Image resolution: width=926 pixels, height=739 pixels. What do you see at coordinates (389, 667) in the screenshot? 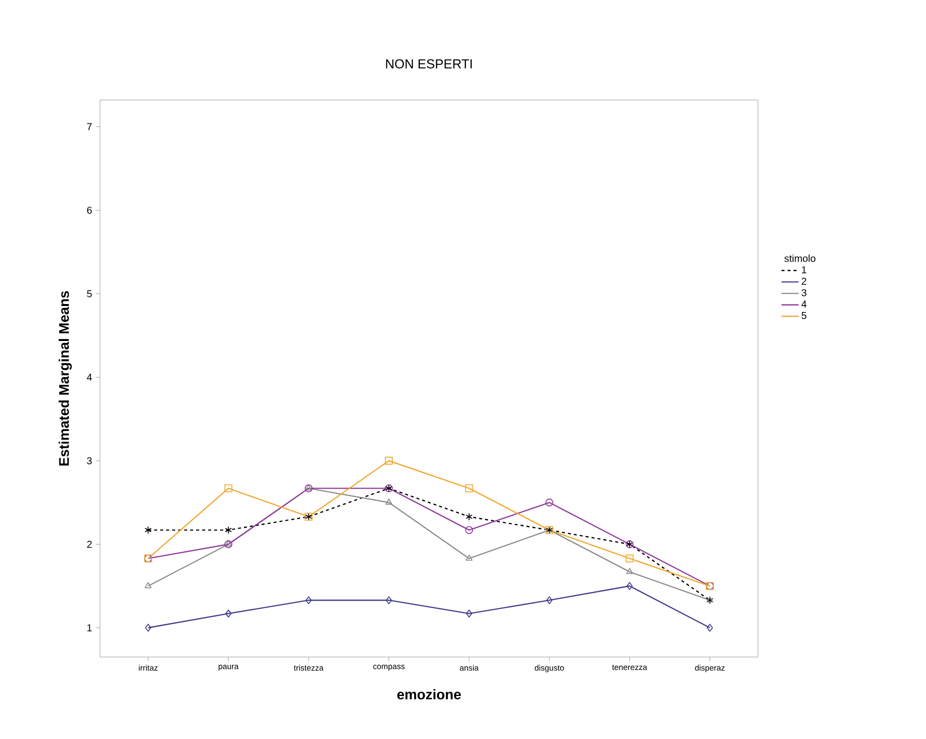
I see `x-tick-label: compass` at bounding box center [389, 667].